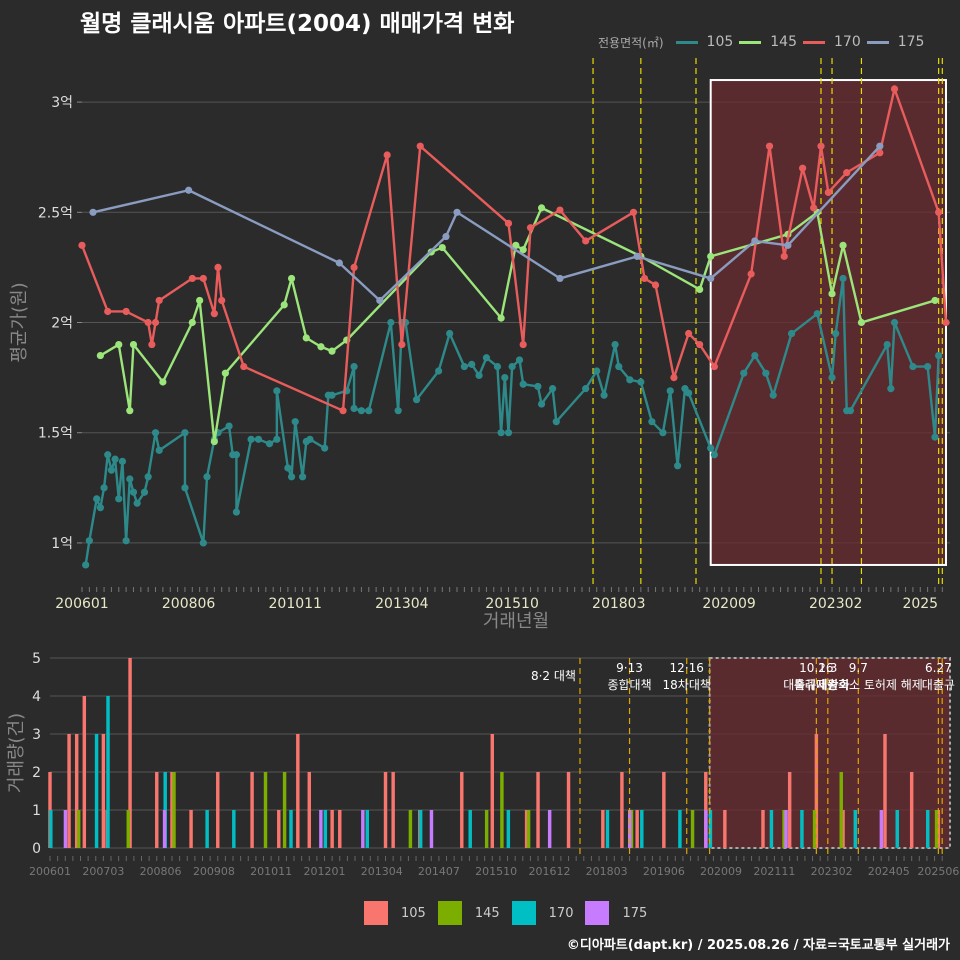 Image resolution: width=960 pixels, height=960 pixels. Describe the element at coordinates (161, 871) in the screenshot. I see `x-tick-label: 200806` at that location.